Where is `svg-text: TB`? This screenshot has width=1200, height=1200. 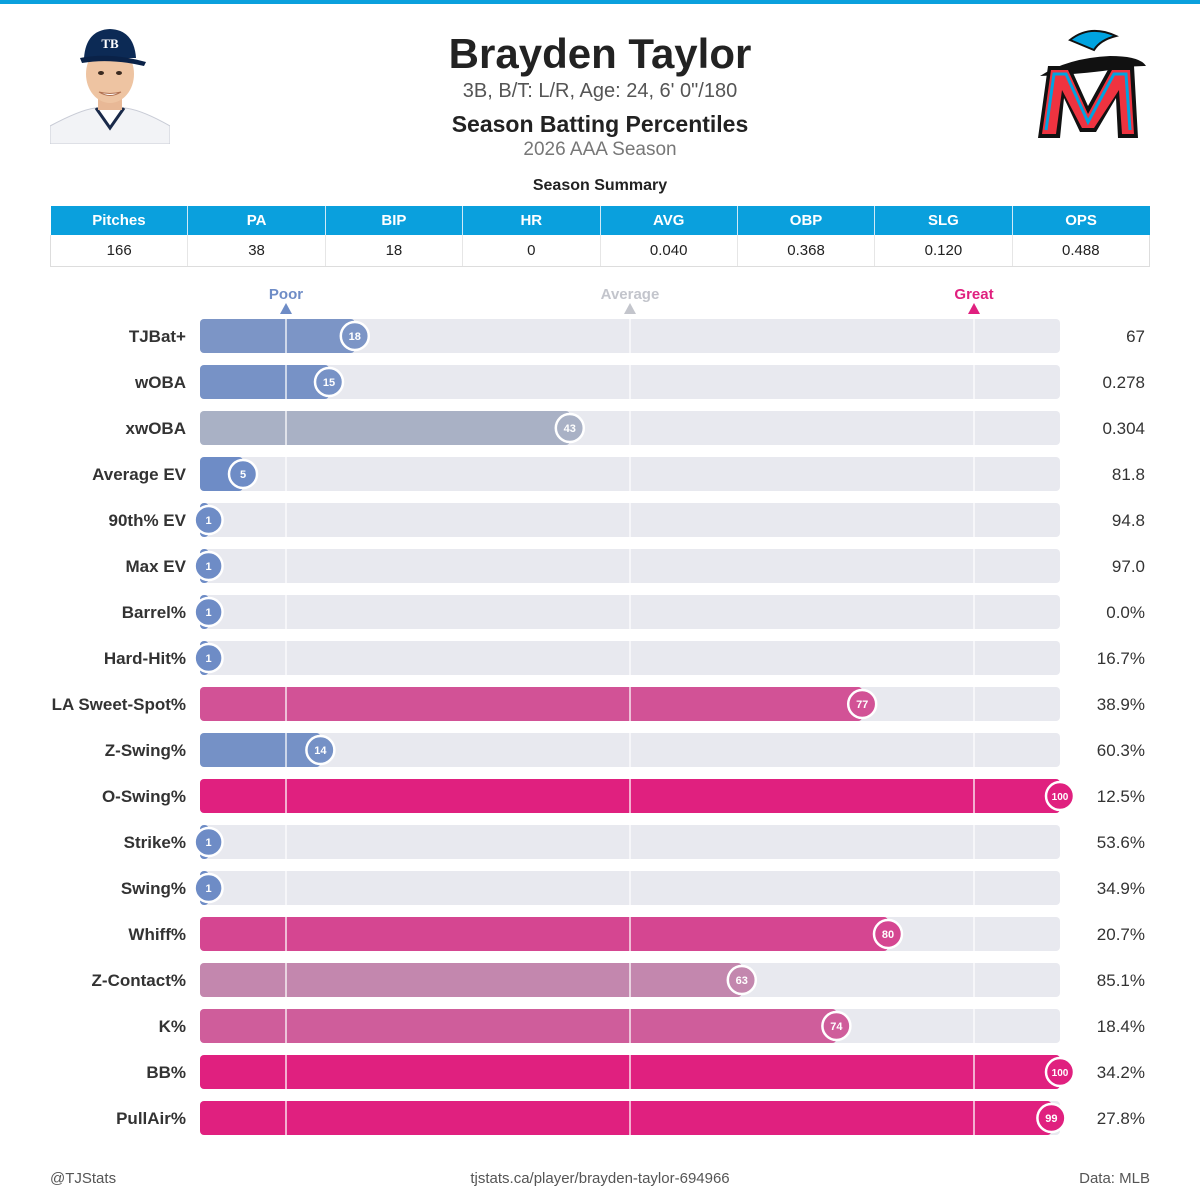 svg-text: TB is located at coordinates (110, 43).